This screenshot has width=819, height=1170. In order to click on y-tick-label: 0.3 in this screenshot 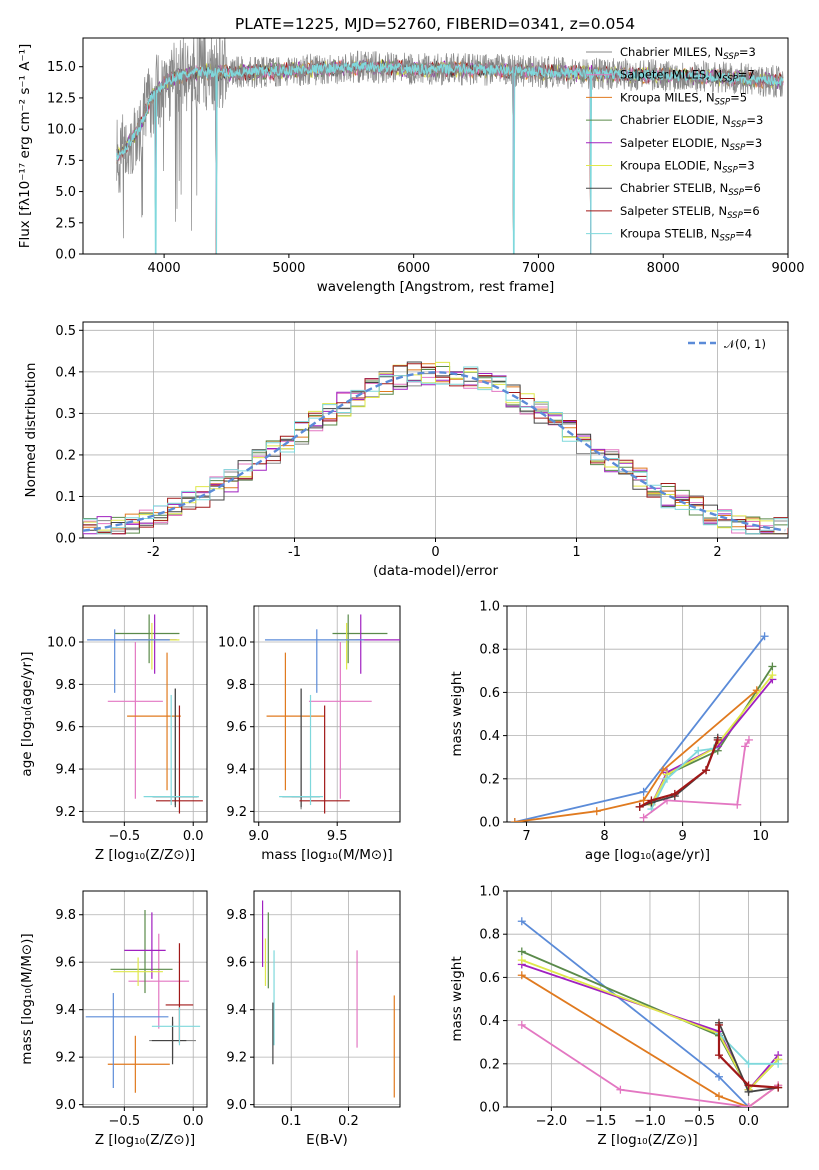, I will do `click(65, 414)`.